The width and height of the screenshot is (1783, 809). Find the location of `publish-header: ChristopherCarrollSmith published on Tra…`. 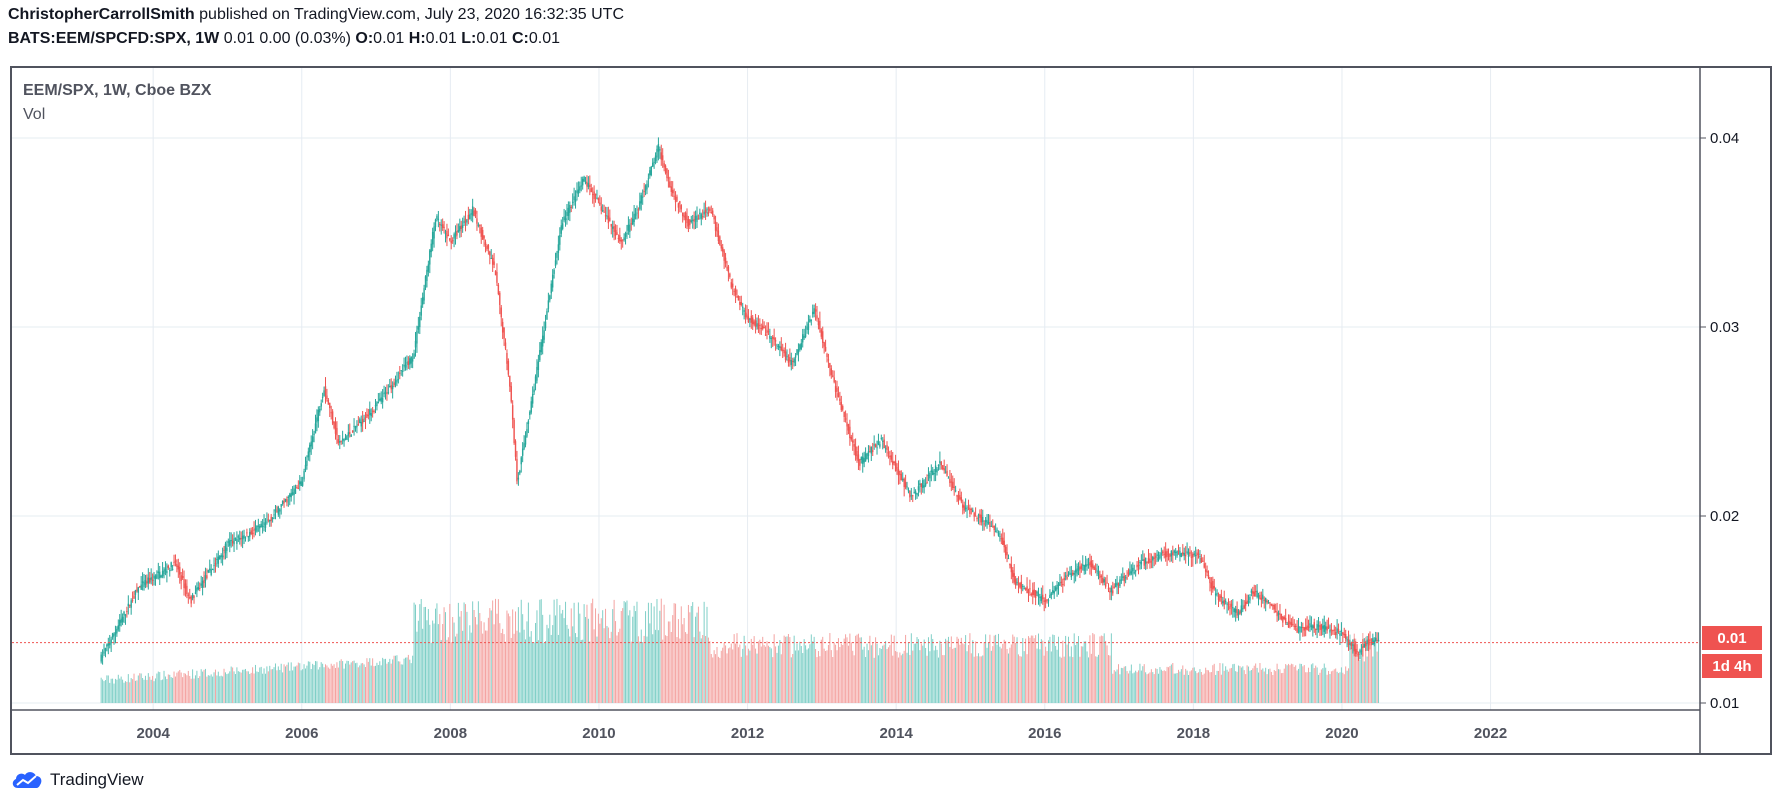

publish-header: ChristopherCarrollSmith published on Tra… is located at coordinates (316, 15).